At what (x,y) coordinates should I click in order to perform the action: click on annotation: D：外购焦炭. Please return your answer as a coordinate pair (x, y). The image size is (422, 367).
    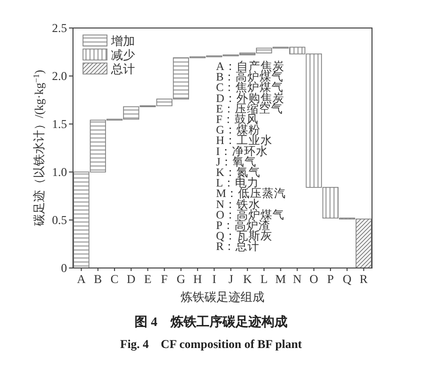
    Looking at the image, I should click on (250, 98).